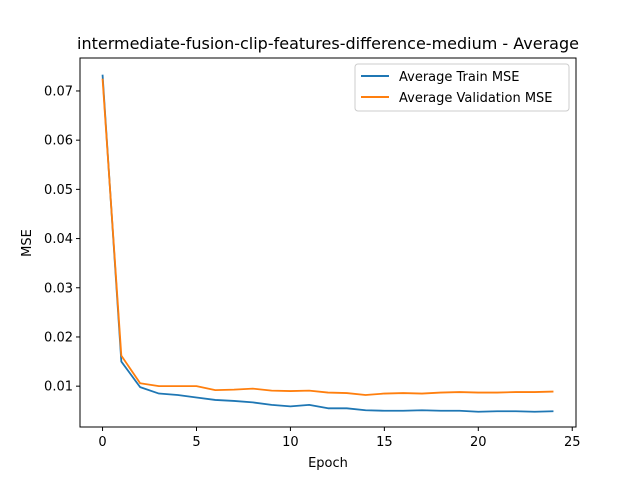 This screenshot has width=640, height=480. What do you see at coordinates (478, 442) in the screenshot?
I see `x-tick-label: 20` at bounding box center [478, 442].